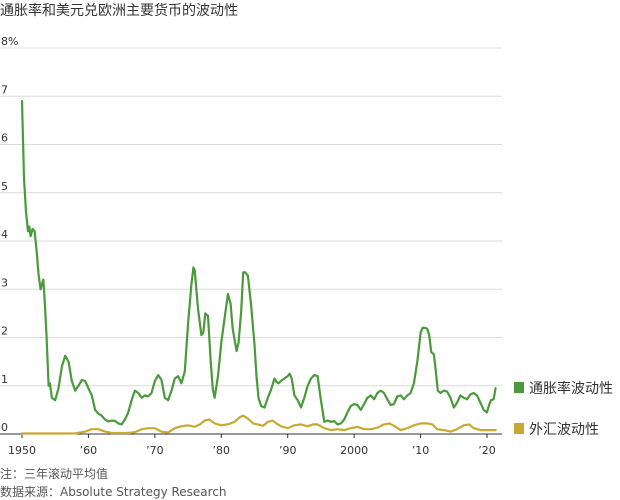 This screenshot has height=500, width=620. What do you see at coordinates (258, 424) in the screenshot?
I see `series-fx-volatility-line` at bounding box center [258, 424].